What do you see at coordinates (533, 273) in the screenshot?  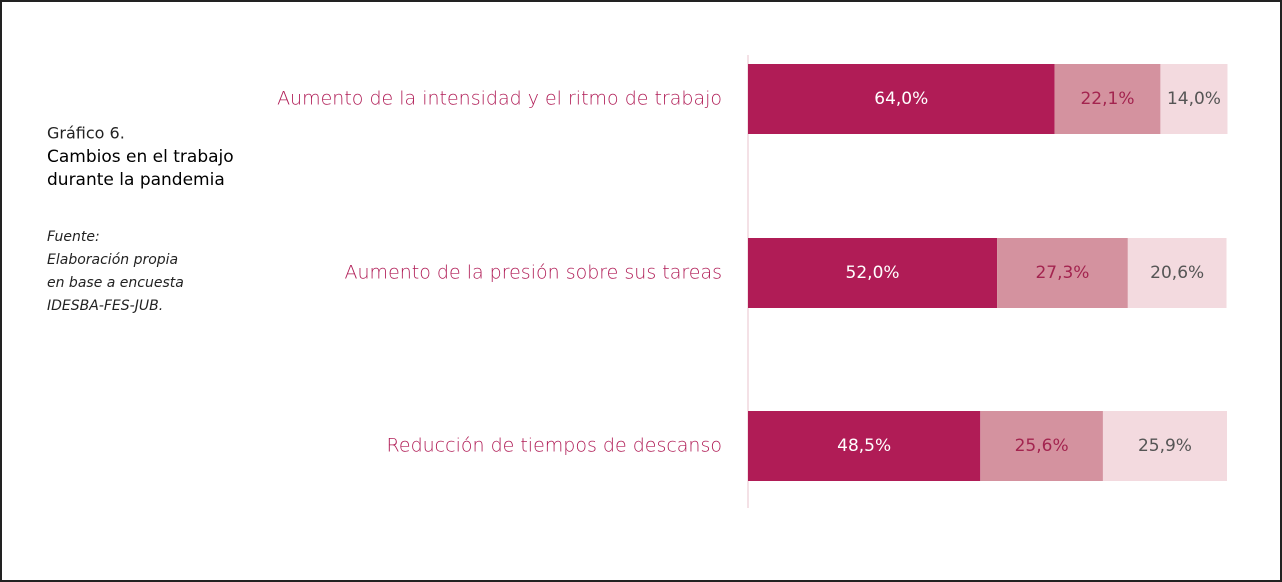 I see `category-label: Aumento de la presión sobre sus tareas` at bounding box center [533, 273].